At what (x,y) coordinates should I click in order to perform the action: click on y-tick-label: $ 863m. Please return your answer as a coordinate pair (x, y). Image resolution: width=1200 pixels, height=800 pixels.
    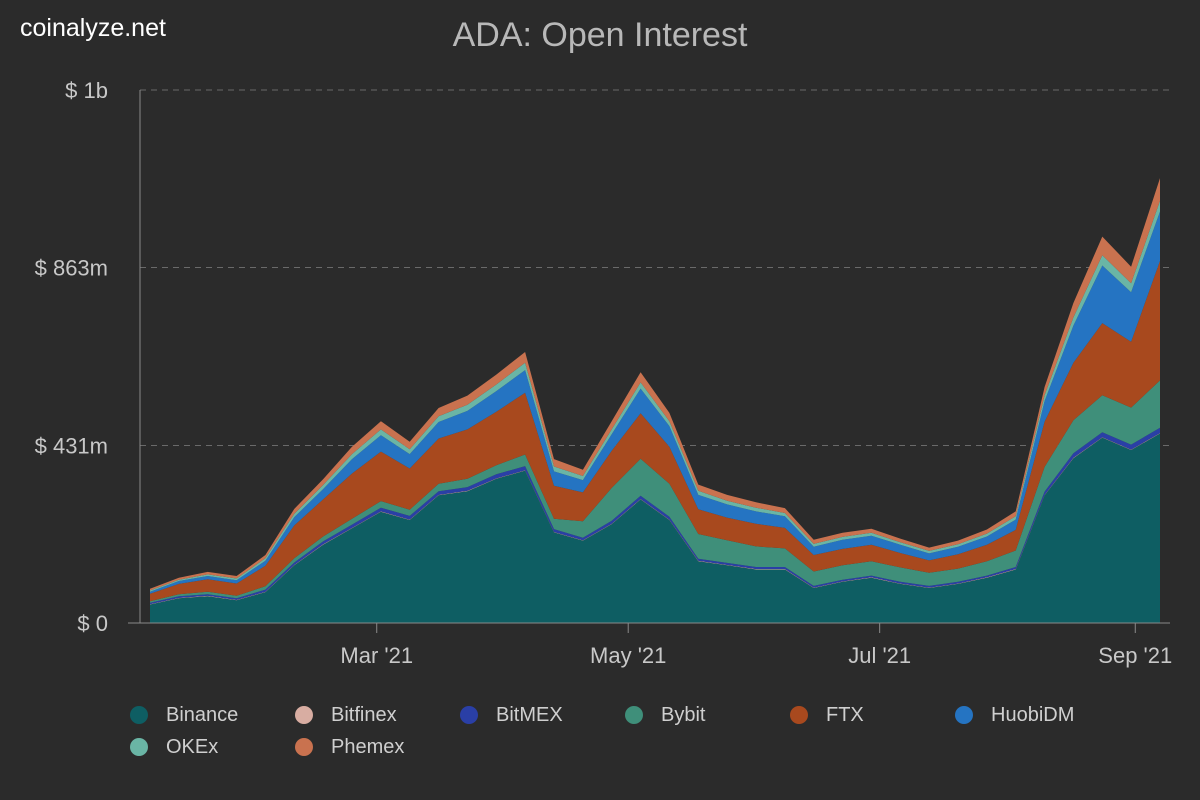
    Looking at the image, I should click on (71, 268).